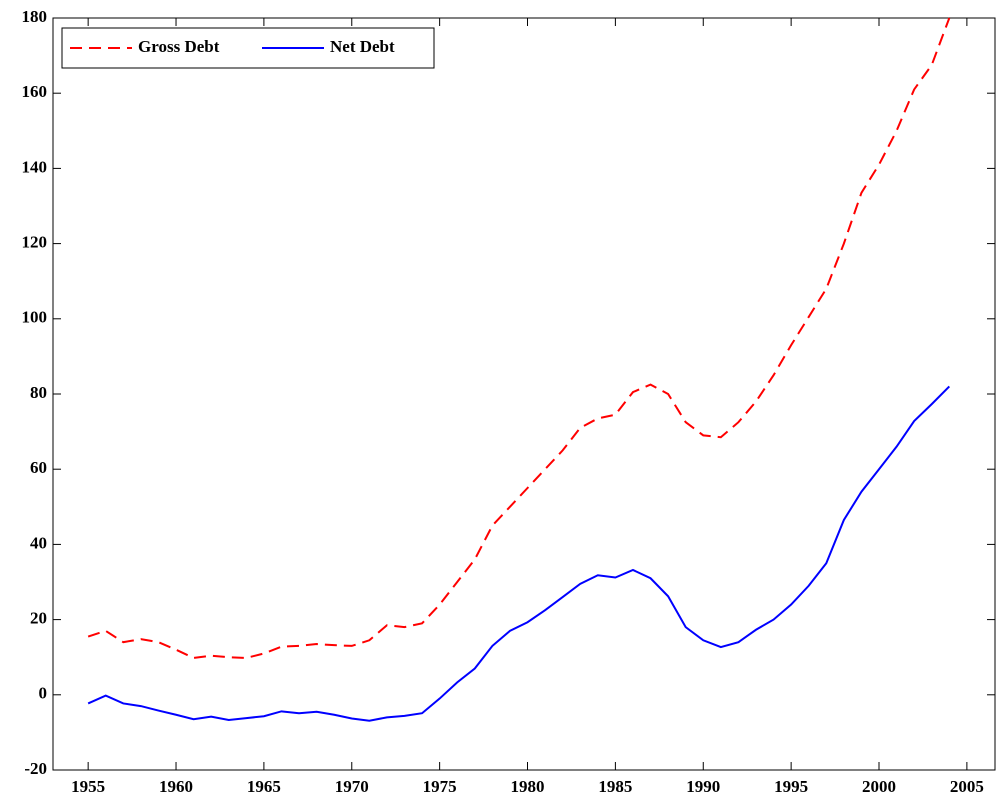  Describe the element at coordinates (352, 786) in the screenshot. I see `x-tick-label: 1970` at that location.